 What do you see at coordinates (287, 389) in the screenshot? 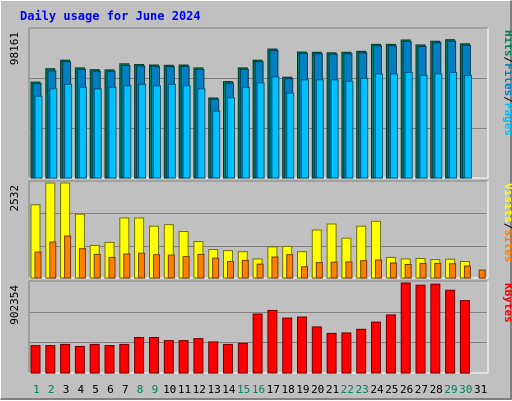
I see `x-tick-label: 18` at bounding box center [287, 389].